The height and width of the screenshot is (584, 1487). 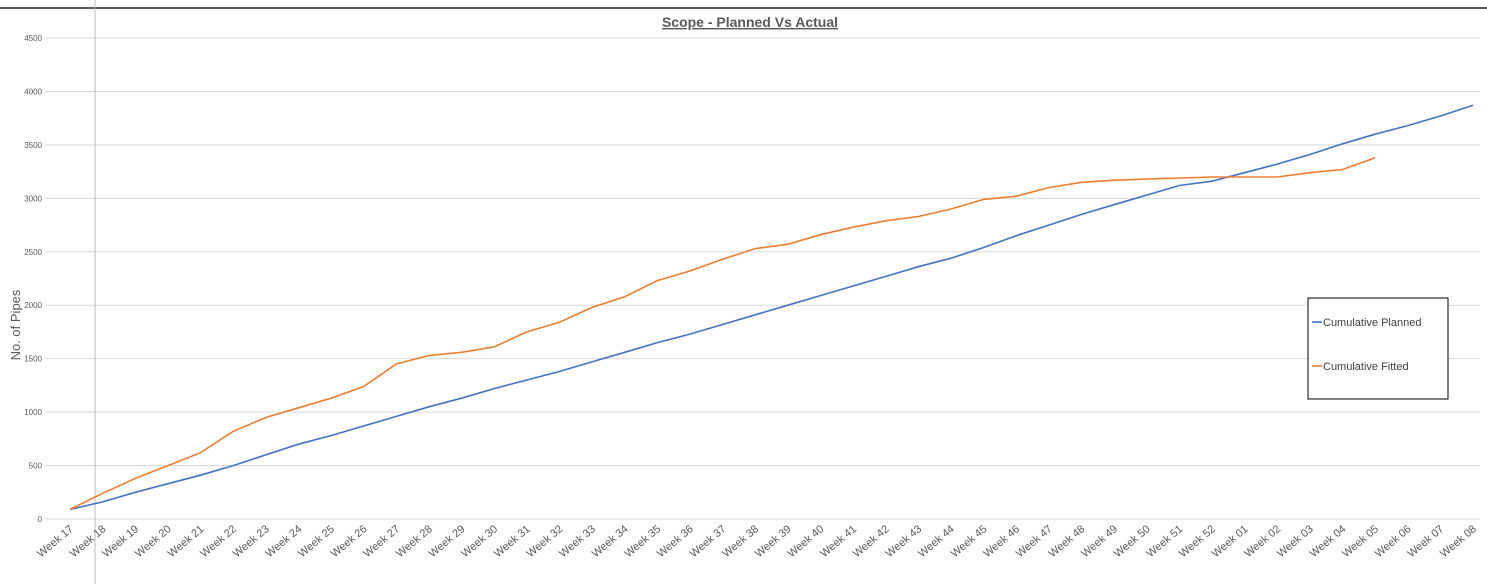 What do you see at coordinates (750, 22) in the screenshot?
I see `chart-title: Scope - Planned Vs Actual` at bounding box center [750, 22].